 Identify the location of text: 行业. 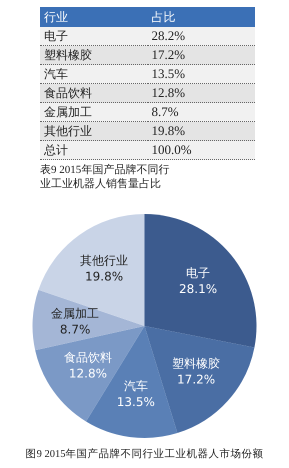
(94, 17).